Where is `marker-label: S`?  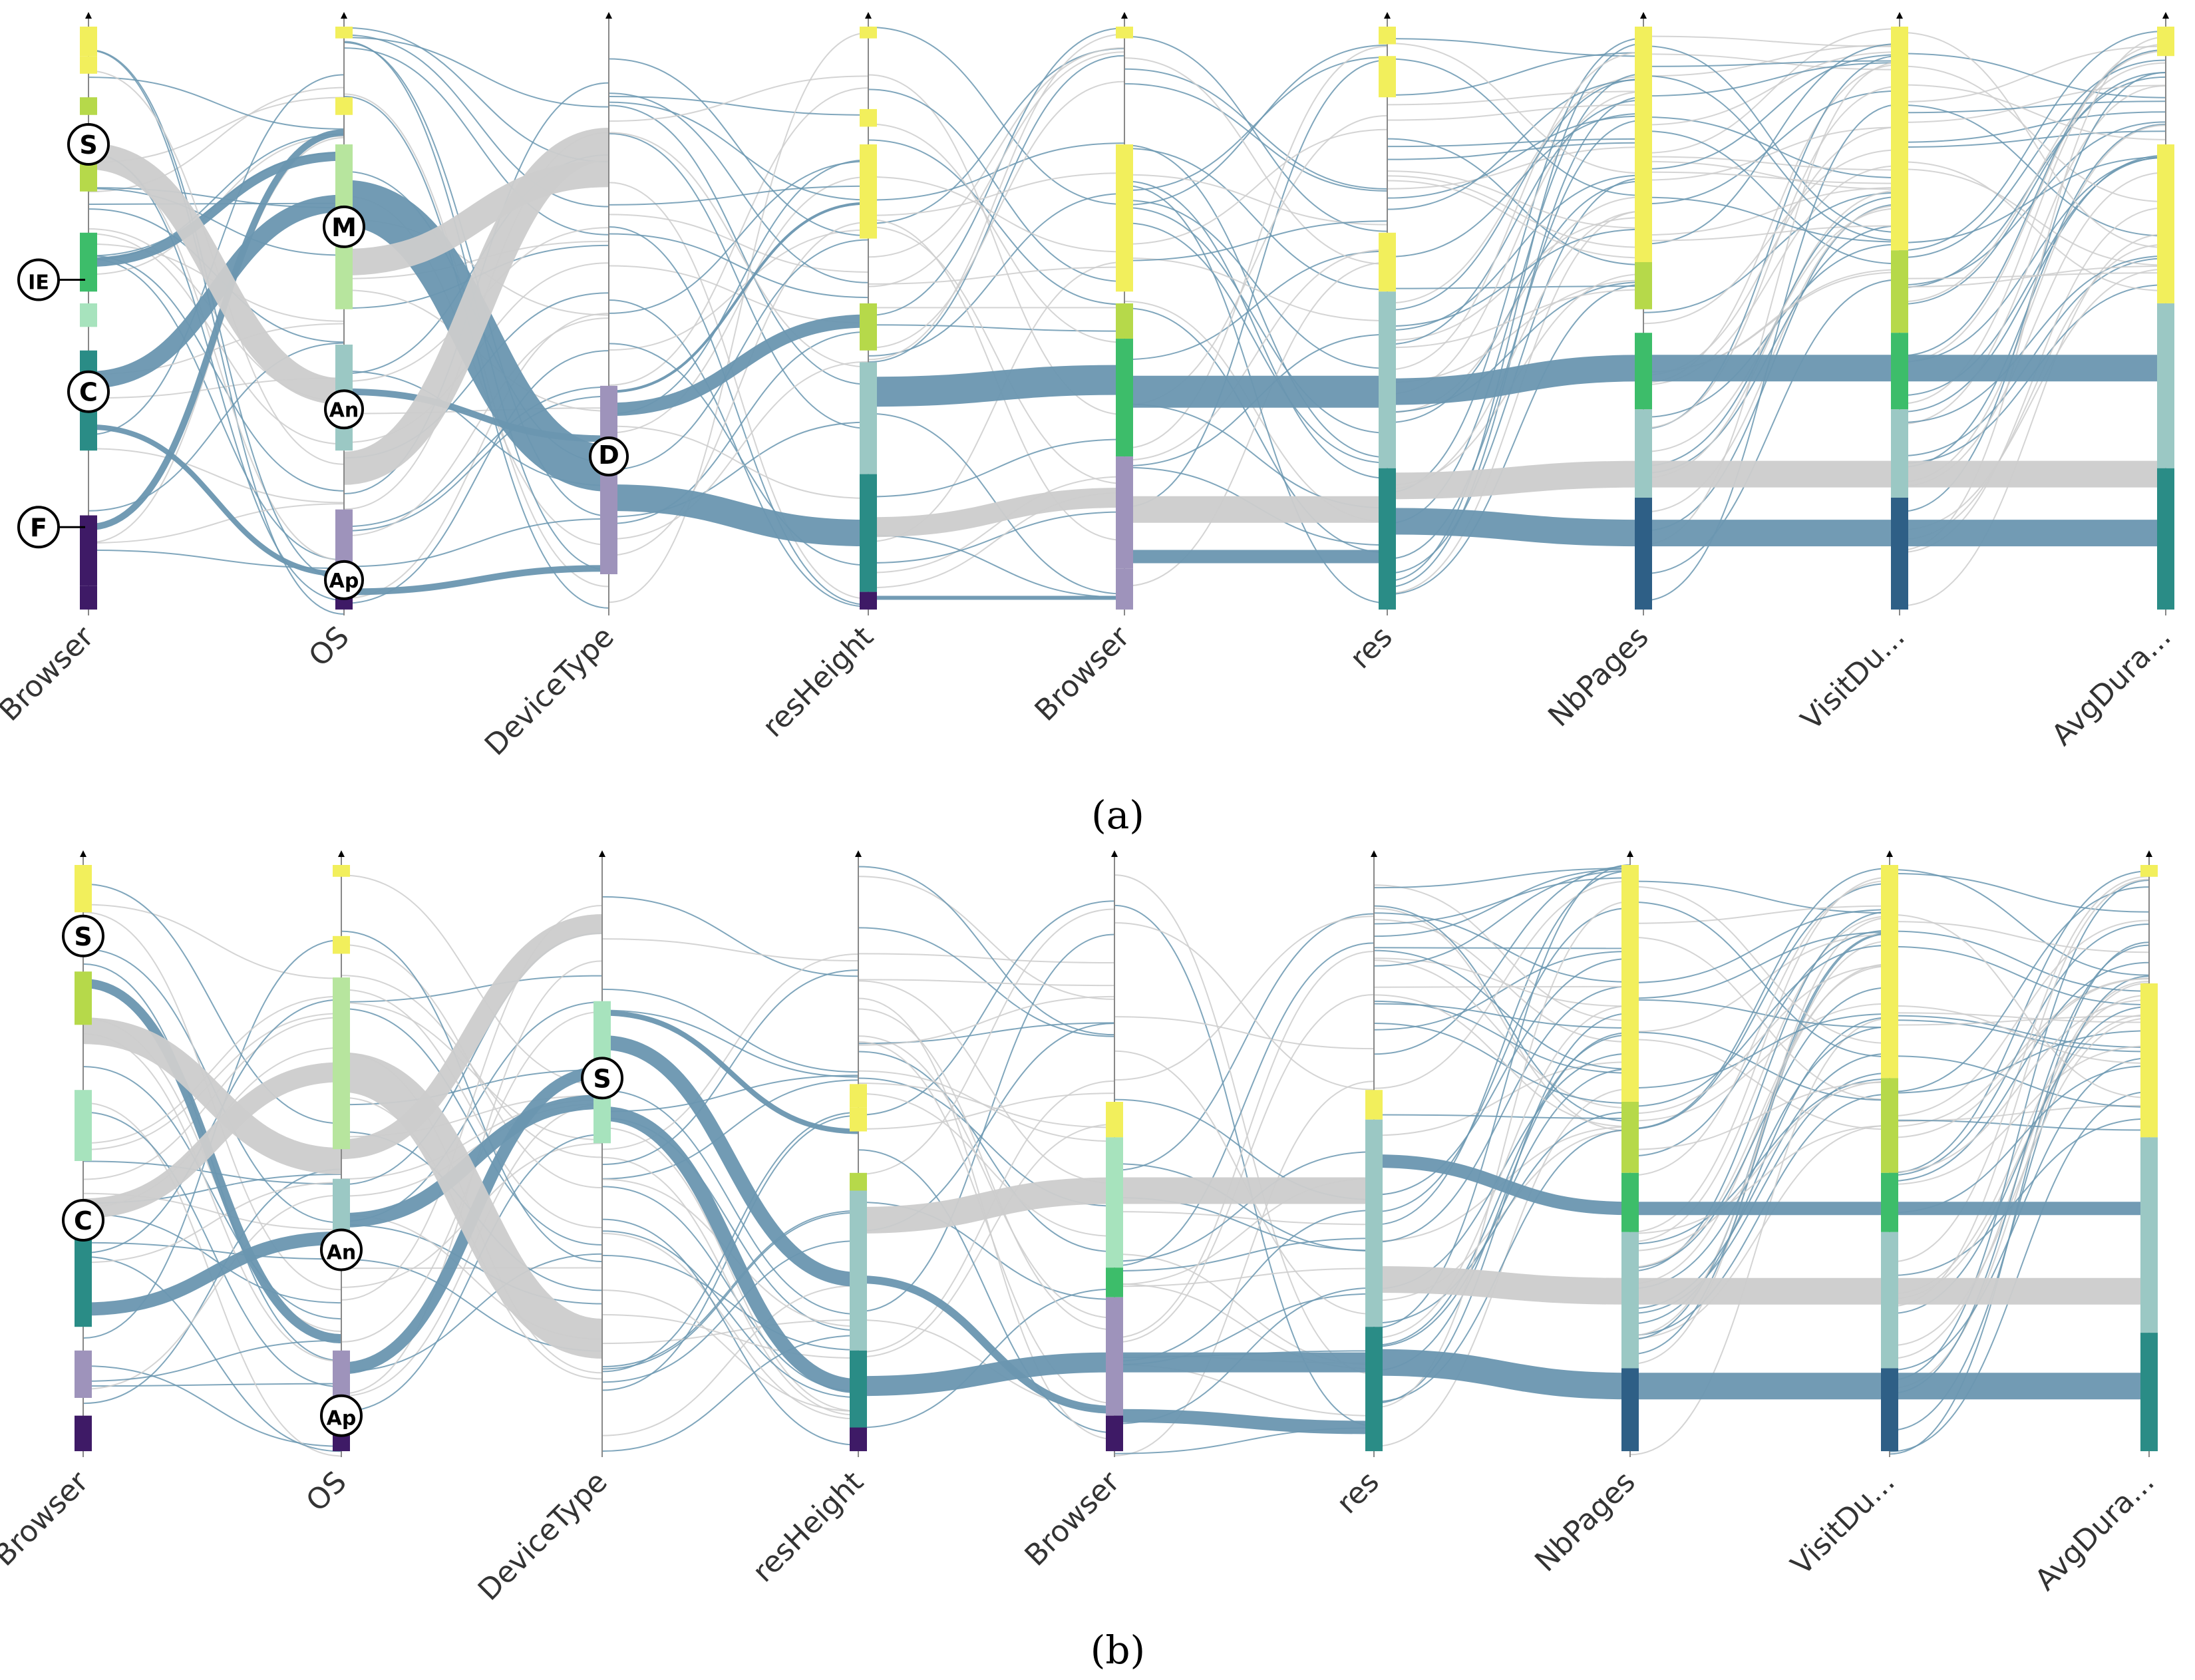 marker-label: S is located at coordinates (602, 1078).